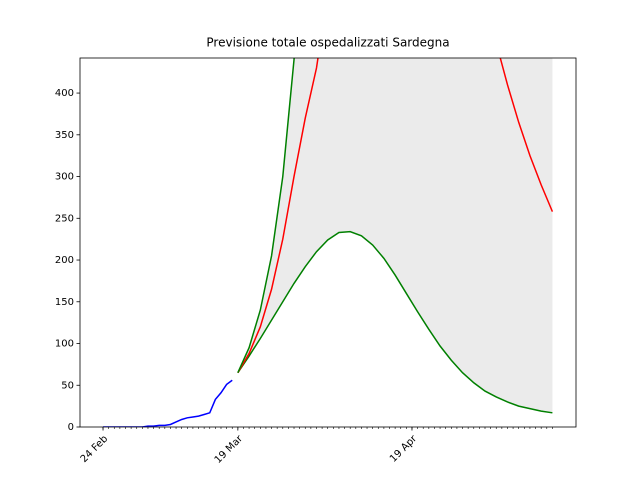 The height and width of the screenshot is (480, 640). What do you see at coordinates (64, 135) in the screenshot?
I see `y-tick-label: 350` at bounding box center [64, 135].